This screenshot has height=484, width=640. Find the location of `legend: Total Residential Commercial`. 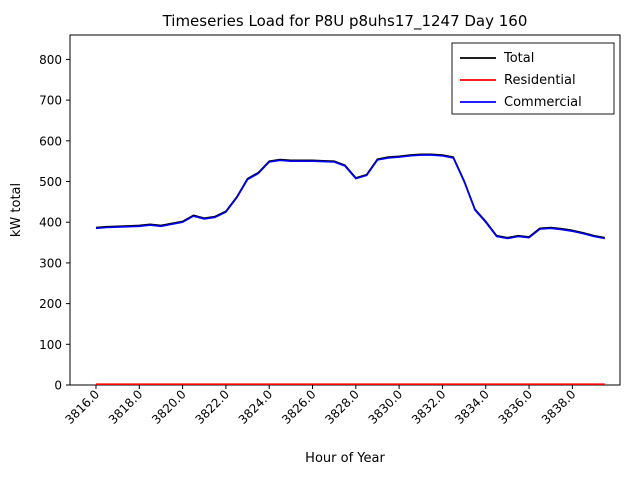

legend: Total Residential Commercial is located at coordinates (533, 78).